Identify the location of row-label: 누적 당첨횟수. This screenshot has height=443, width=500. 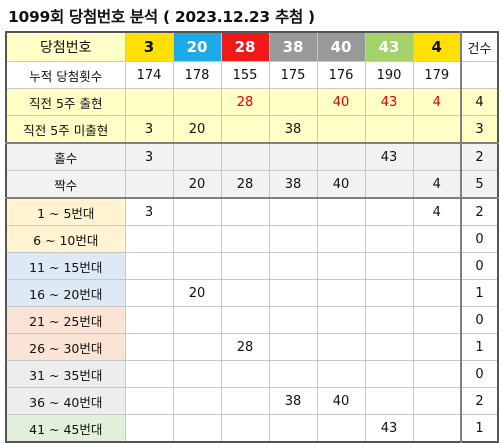
(65, 75).